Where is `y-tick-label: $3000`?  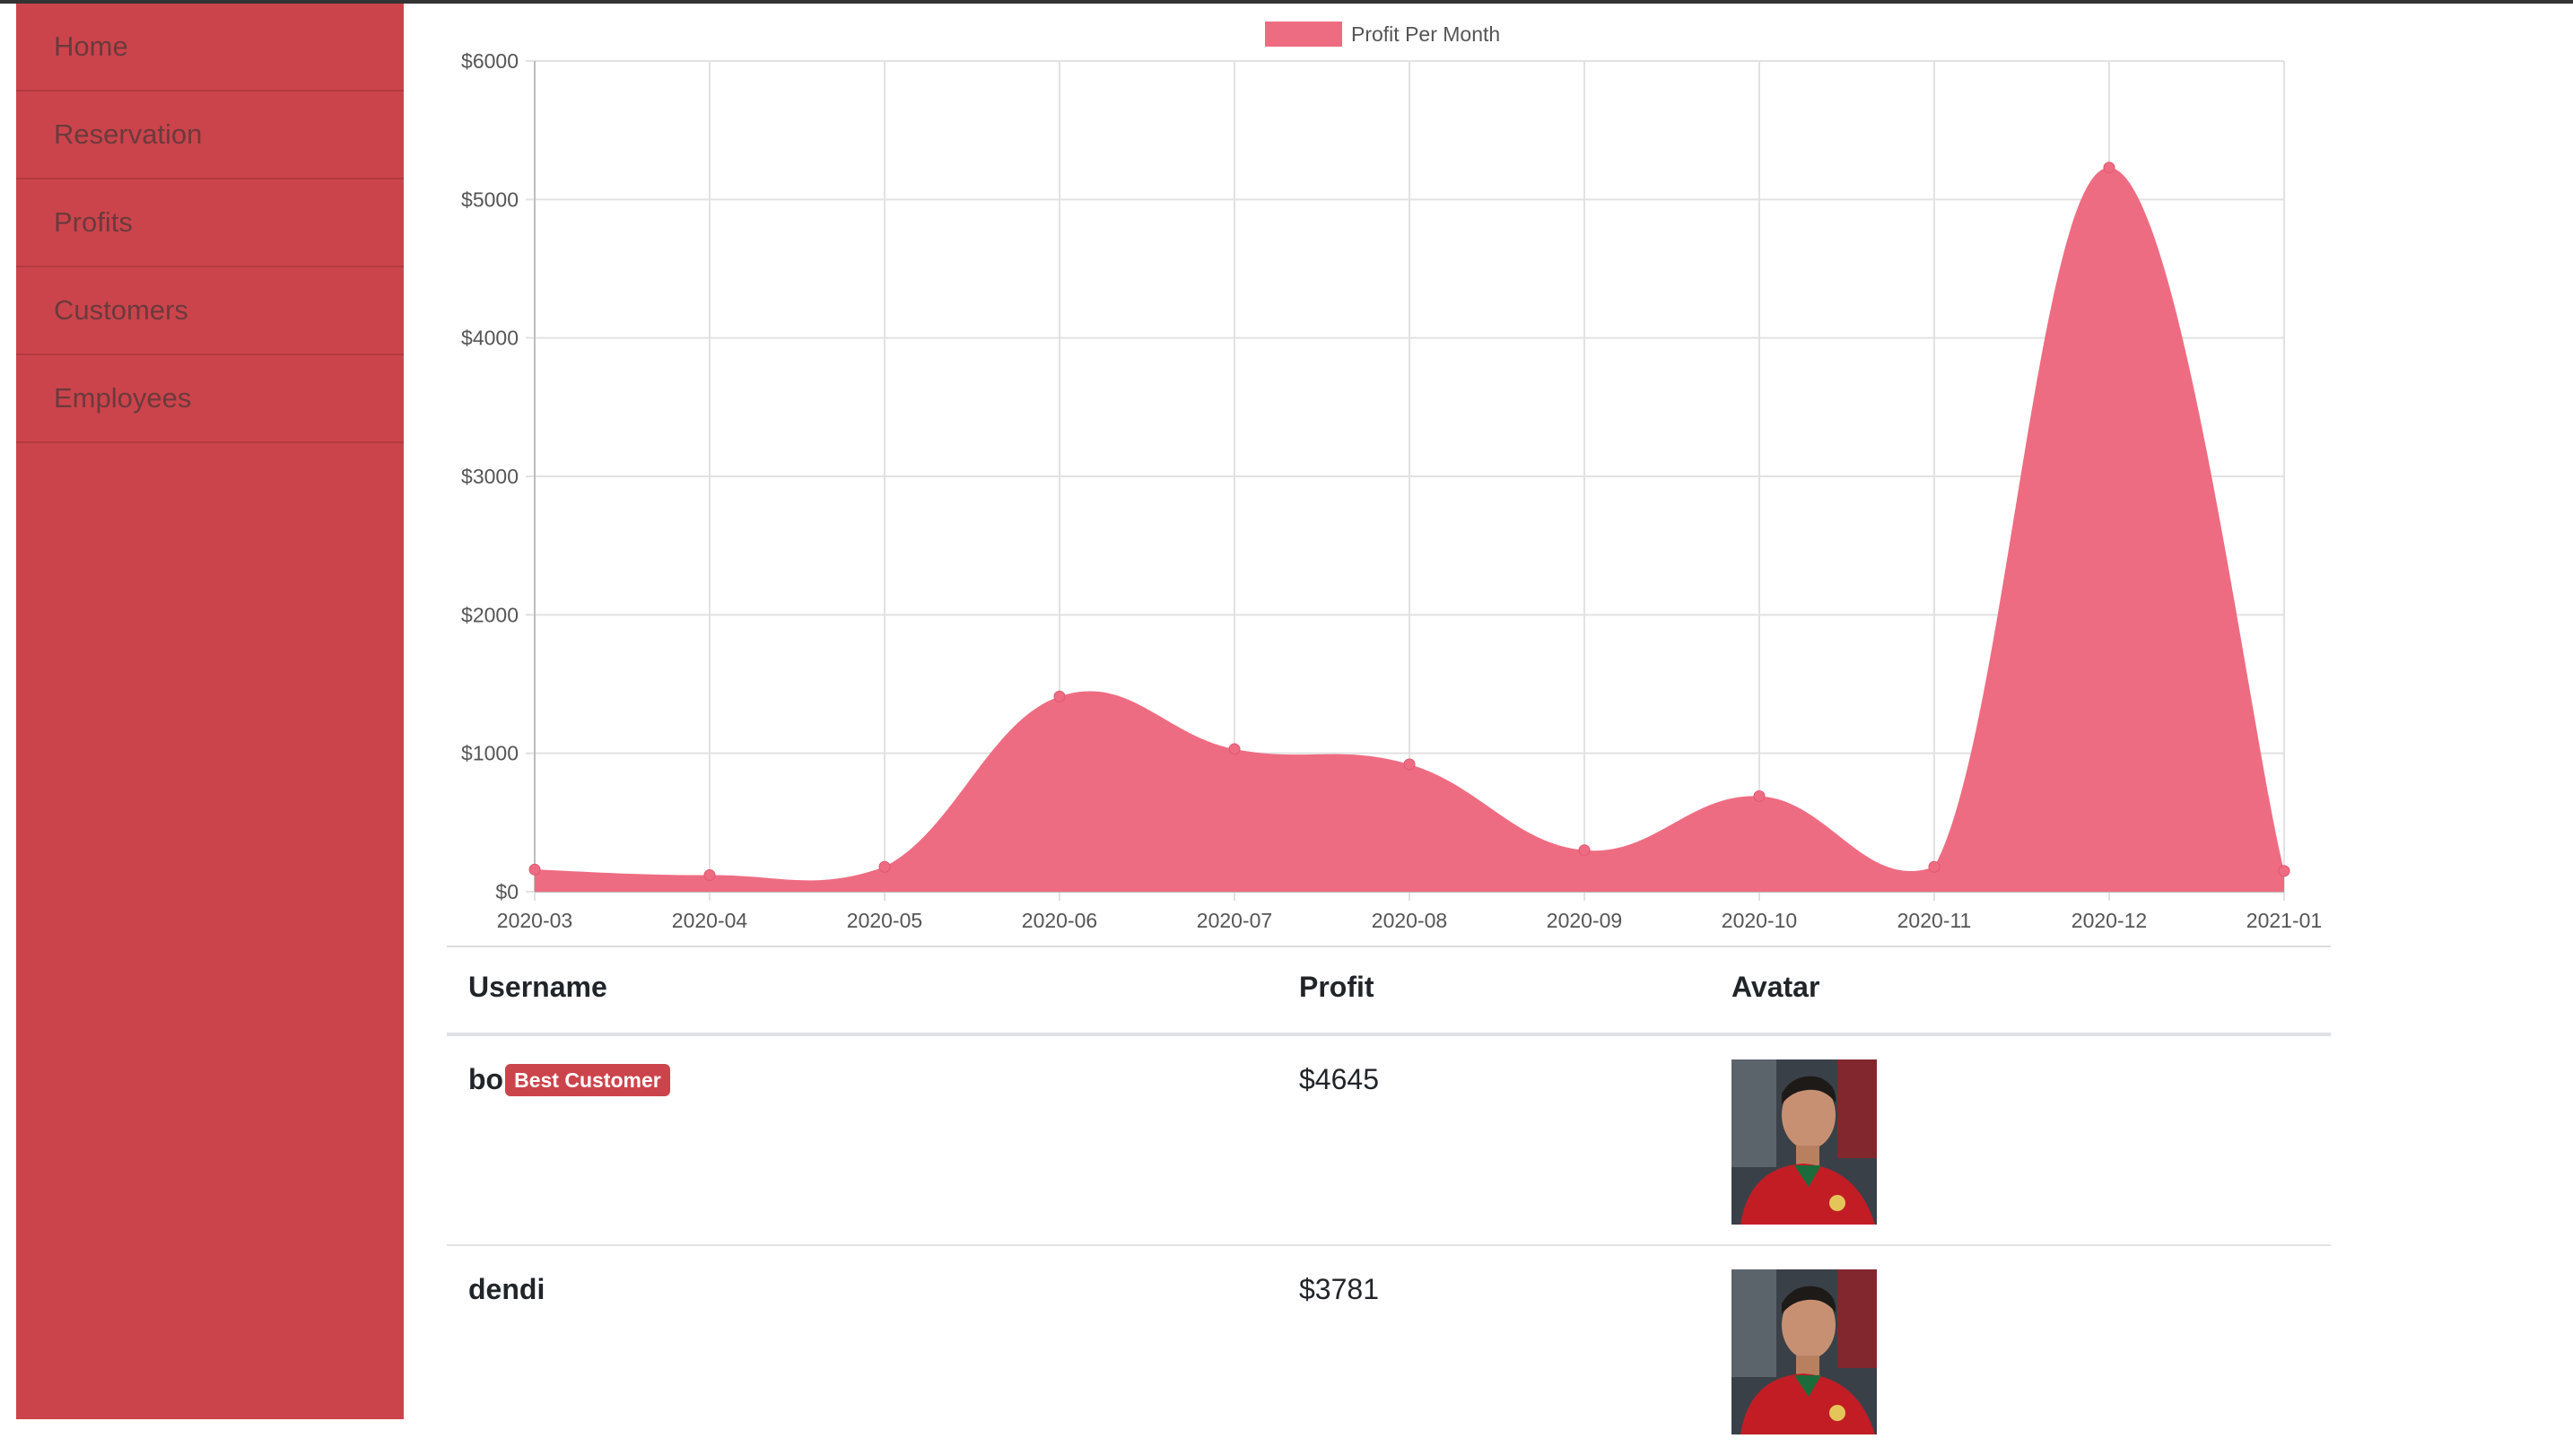 y-tick-label: $3000 is located at coordinates (490, 476).